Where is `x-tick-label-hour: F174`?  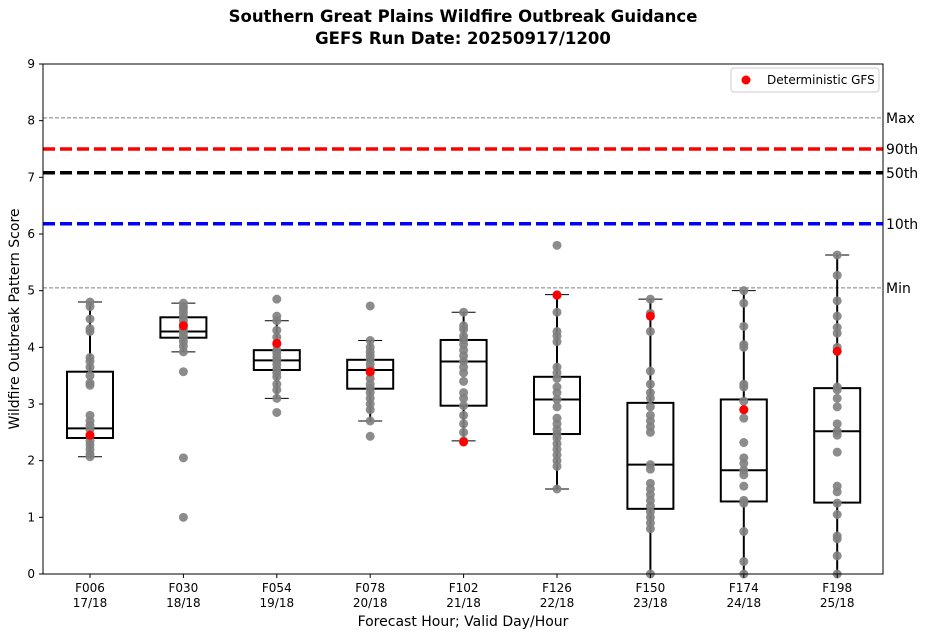 x-tick-label-hour: F174 is located at coordinates (744, 588).